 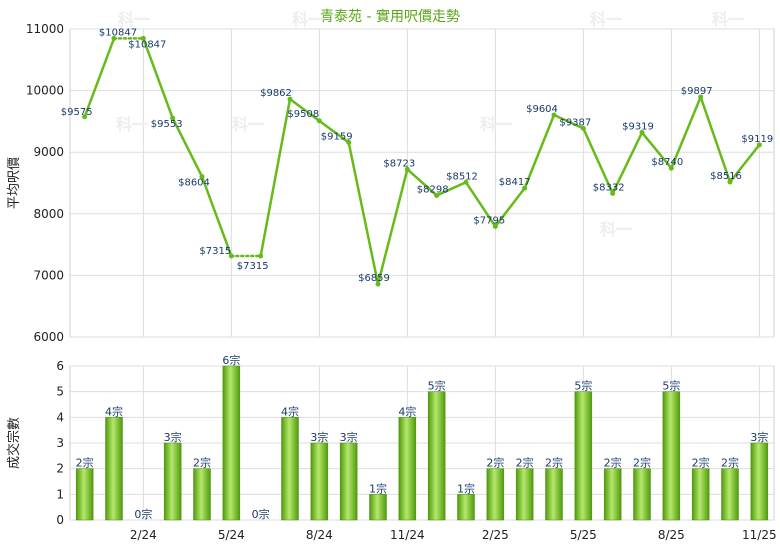 What do you see at coordinates (575, 122) in the screenshot?
I see `price-data-label: $9387` at bounding box center [575, 122].